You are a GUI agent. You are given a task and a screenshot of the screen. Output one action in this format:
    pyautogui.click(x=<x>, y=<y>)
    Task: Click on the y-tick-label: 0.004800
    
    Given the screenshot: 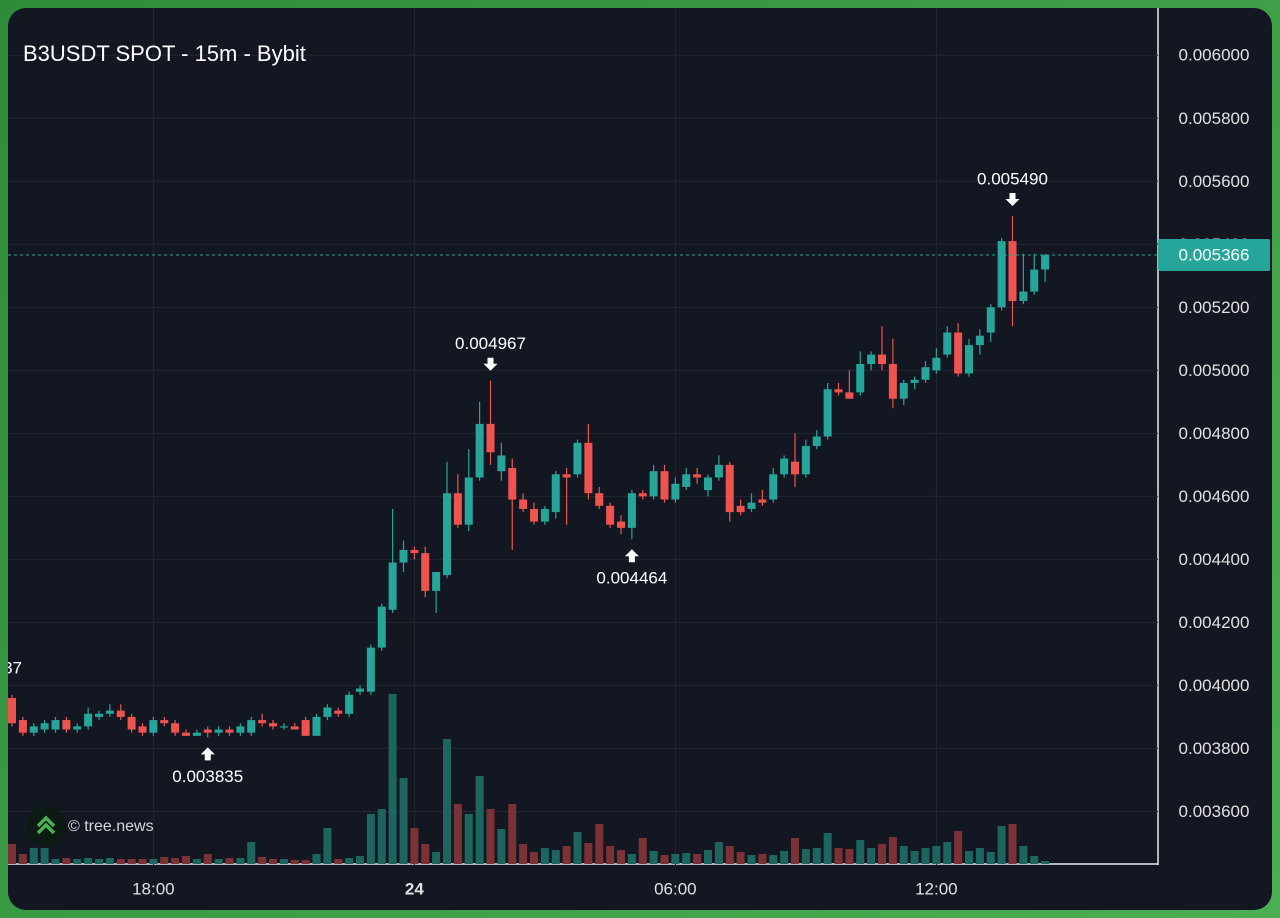 What is the action you would take?
    pyautogui.click(x=1214, y=433)
    